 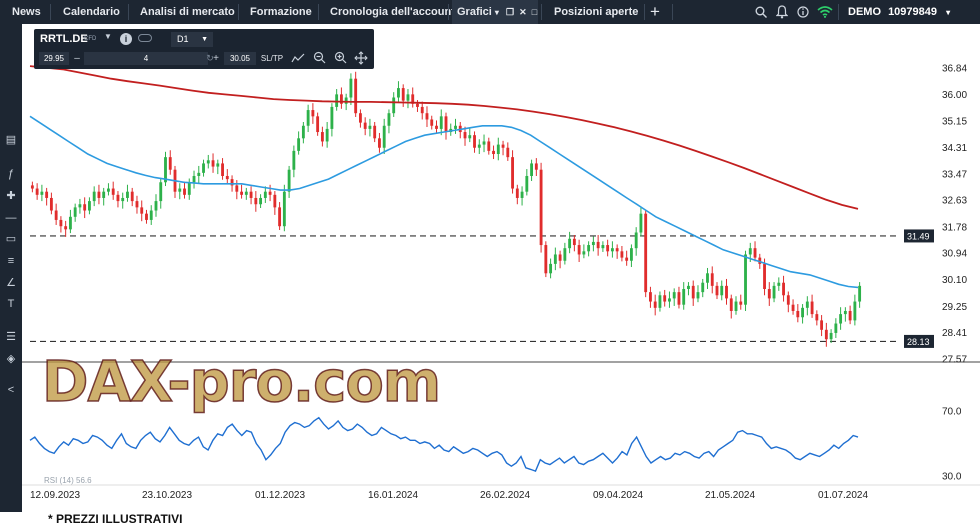 What do you see at coordinates (11, 239) in the screenshot?
I see `rectangle-icon: ▭` at bounding box center [11, 239].